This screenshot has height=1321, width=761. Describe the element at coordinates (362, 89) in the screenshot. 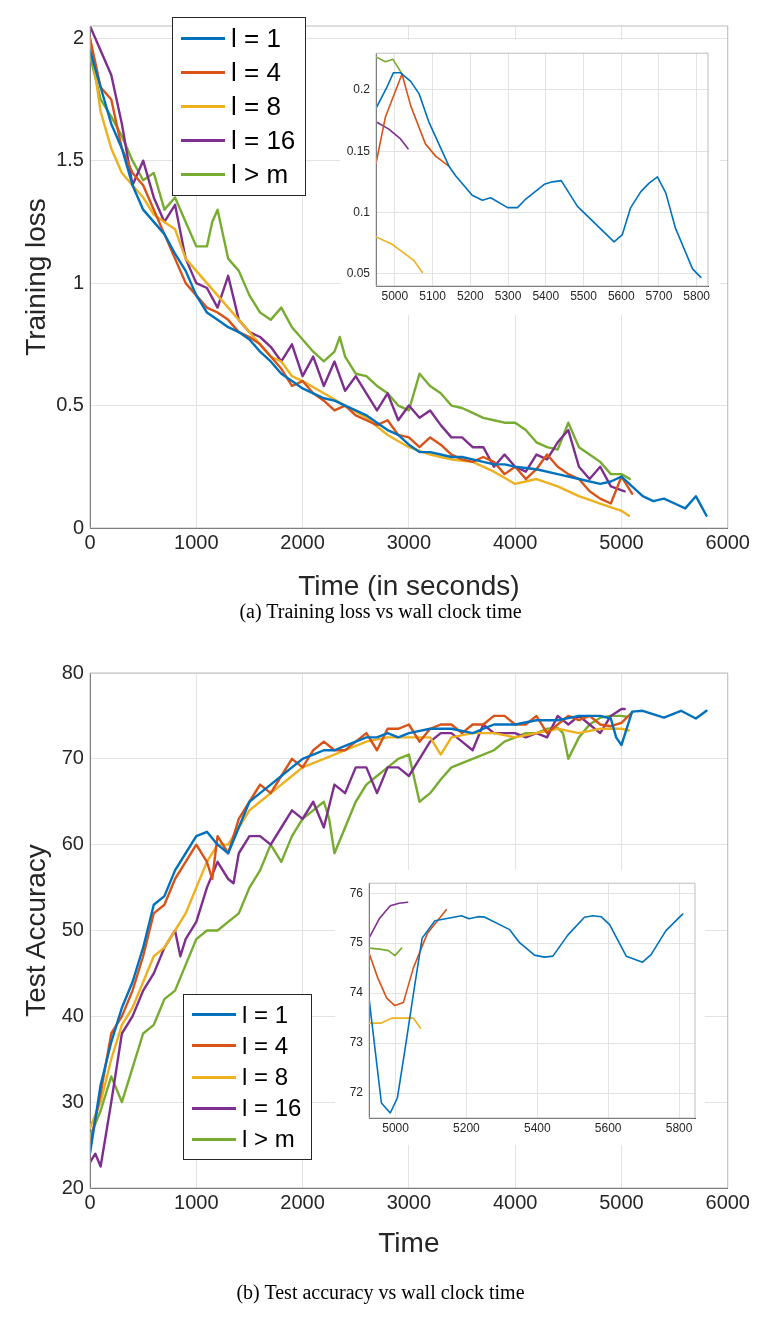

I see `y-tick-label: 0.2` at that location.